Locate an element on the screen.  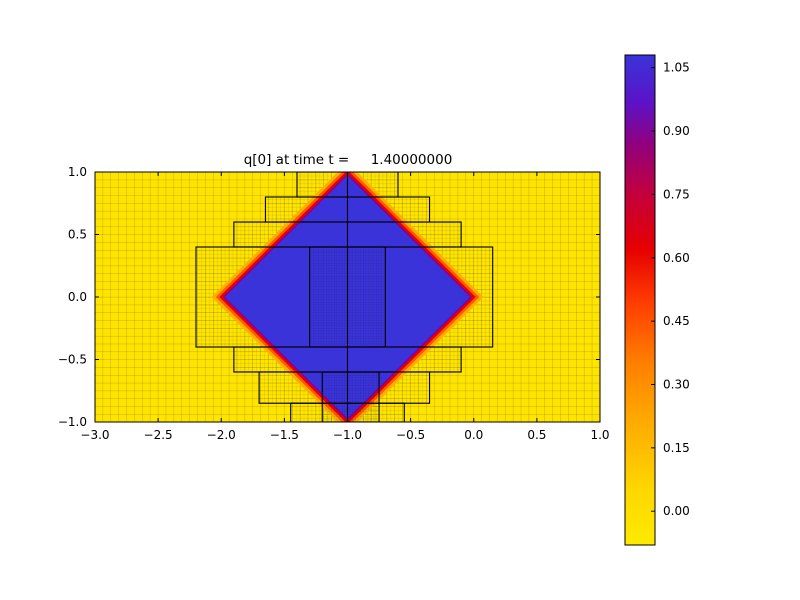
x-tick-label: 0.0 is located at coordinates (473, 435).